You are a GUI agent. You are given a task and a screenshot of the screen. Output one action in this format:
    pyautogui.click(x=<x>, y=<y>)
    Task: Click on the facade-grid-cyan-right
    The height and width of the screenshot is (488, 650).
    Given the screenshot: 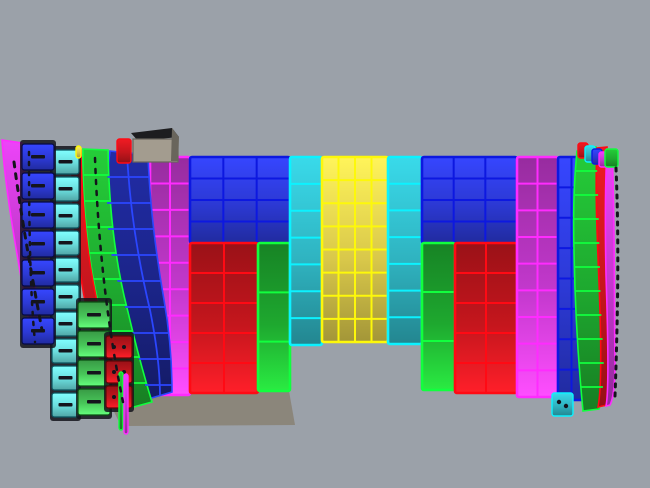 What is the action you would take?
    pyautogui.click(x=405, y=250)
    